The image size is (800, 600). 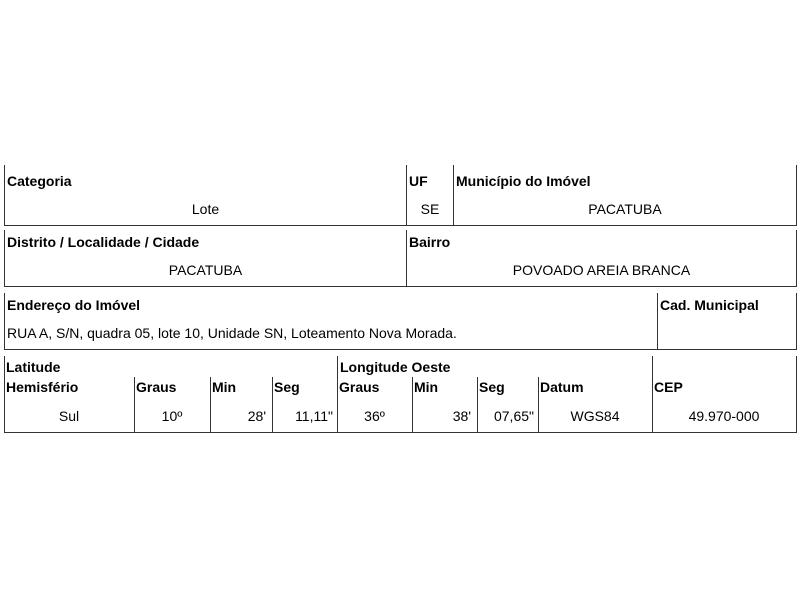 What do you see at coordinates (33, 367) in the screenshot?
I see `latitude-label: Latitude` at bounding box center [33, 367].